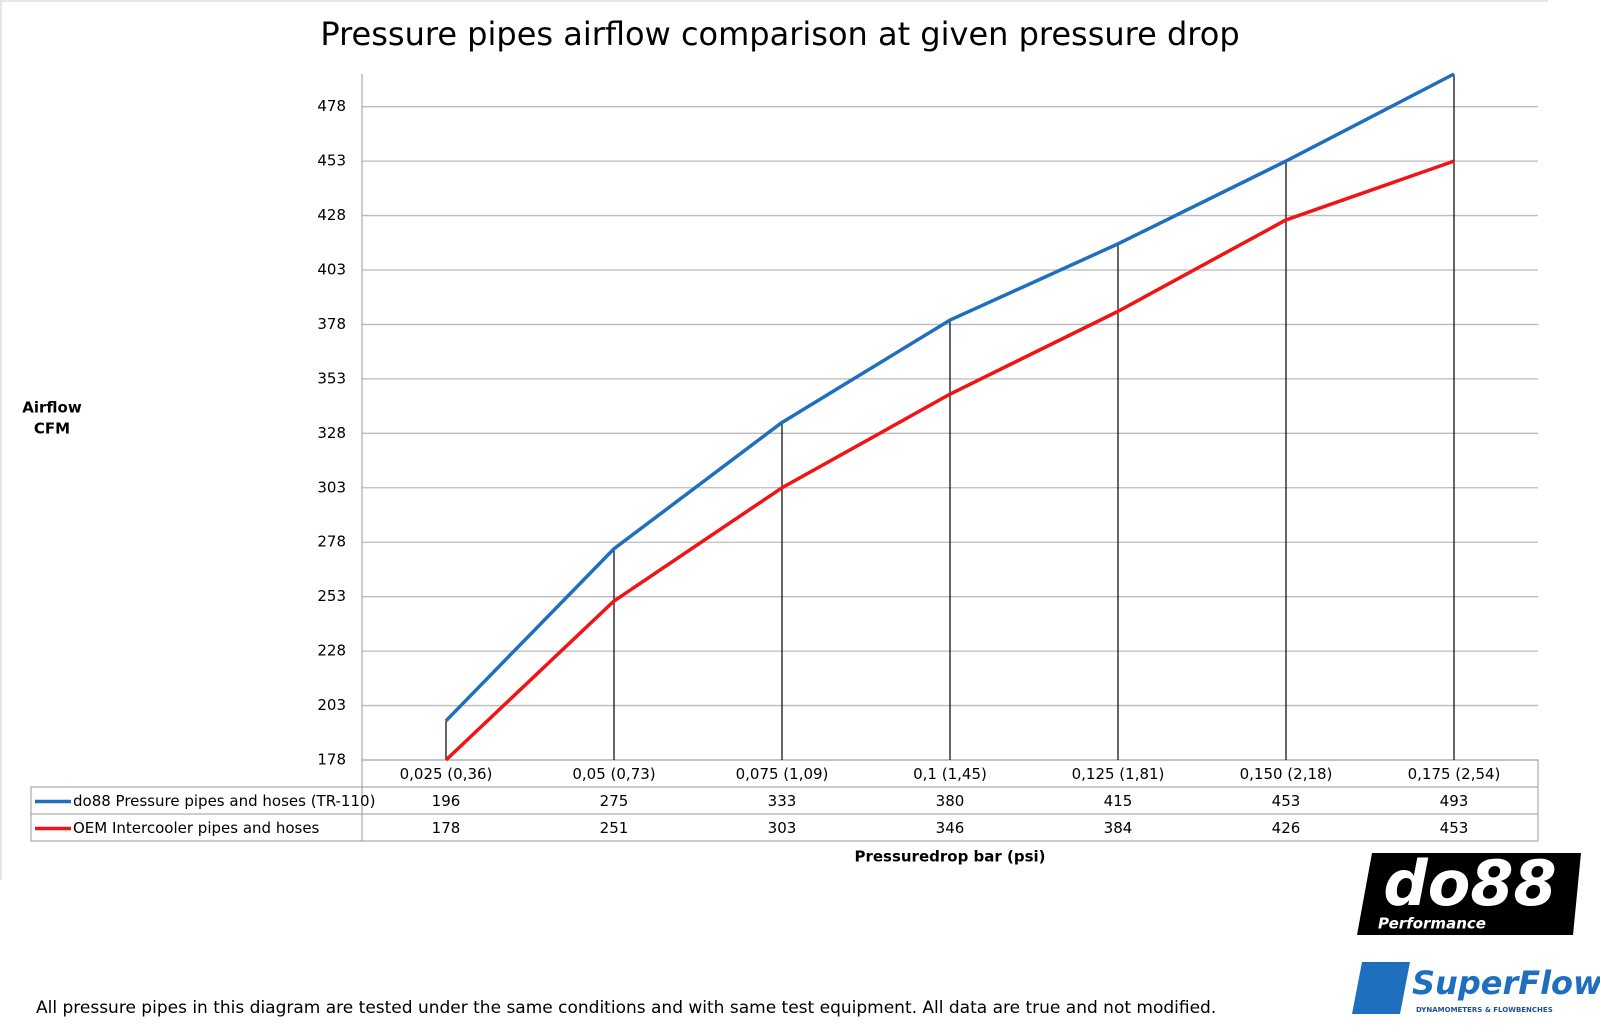 This screenshot has width=1600, height=1028. Describe the element at coordinates (331, 324) in the screenshot. I see `y-tick-label: 378` at that location.